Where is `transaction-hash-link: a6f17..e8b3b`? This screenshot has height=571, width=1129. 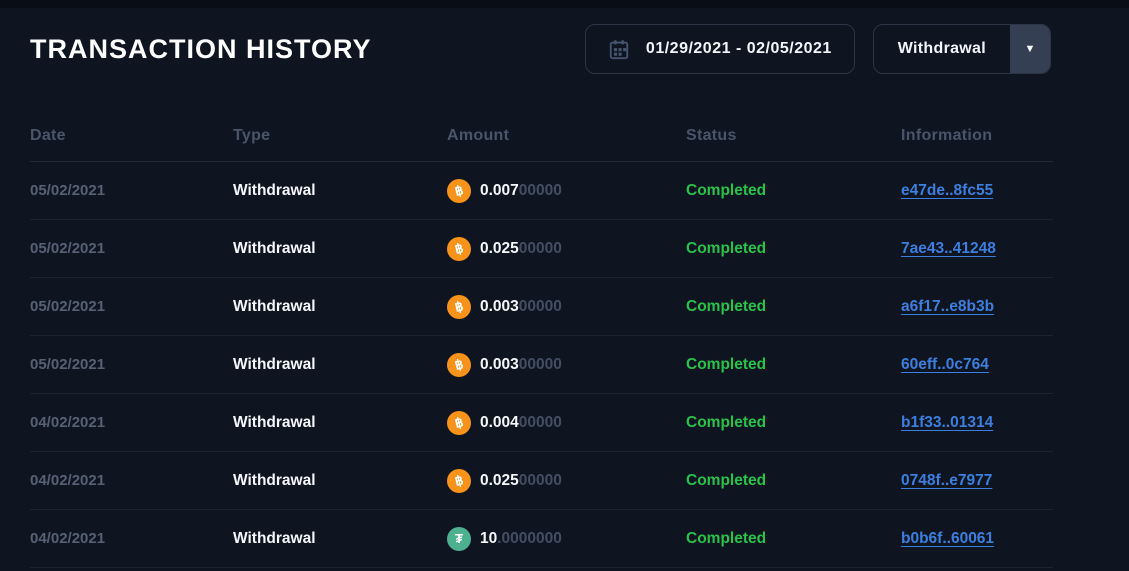 transaction-hash-link: a6f17..e8b3b is located at coordinates (948, 306).